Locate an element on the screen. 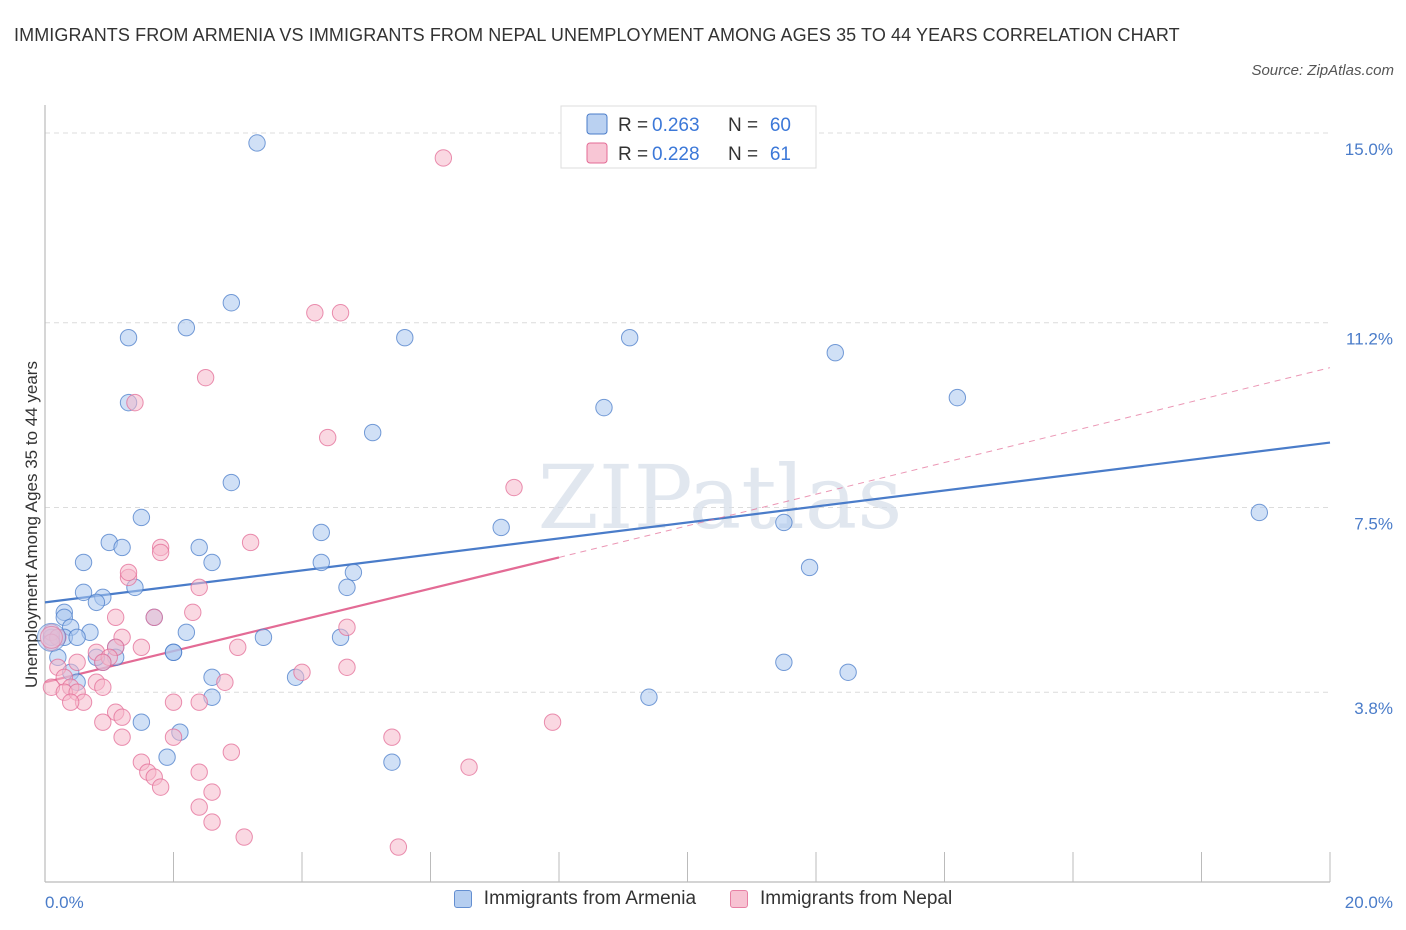 The height and width of the screenshot is (930, 1406). legend-item-nepal: Immigrants from Nepal is located at coordinates (841, 899).